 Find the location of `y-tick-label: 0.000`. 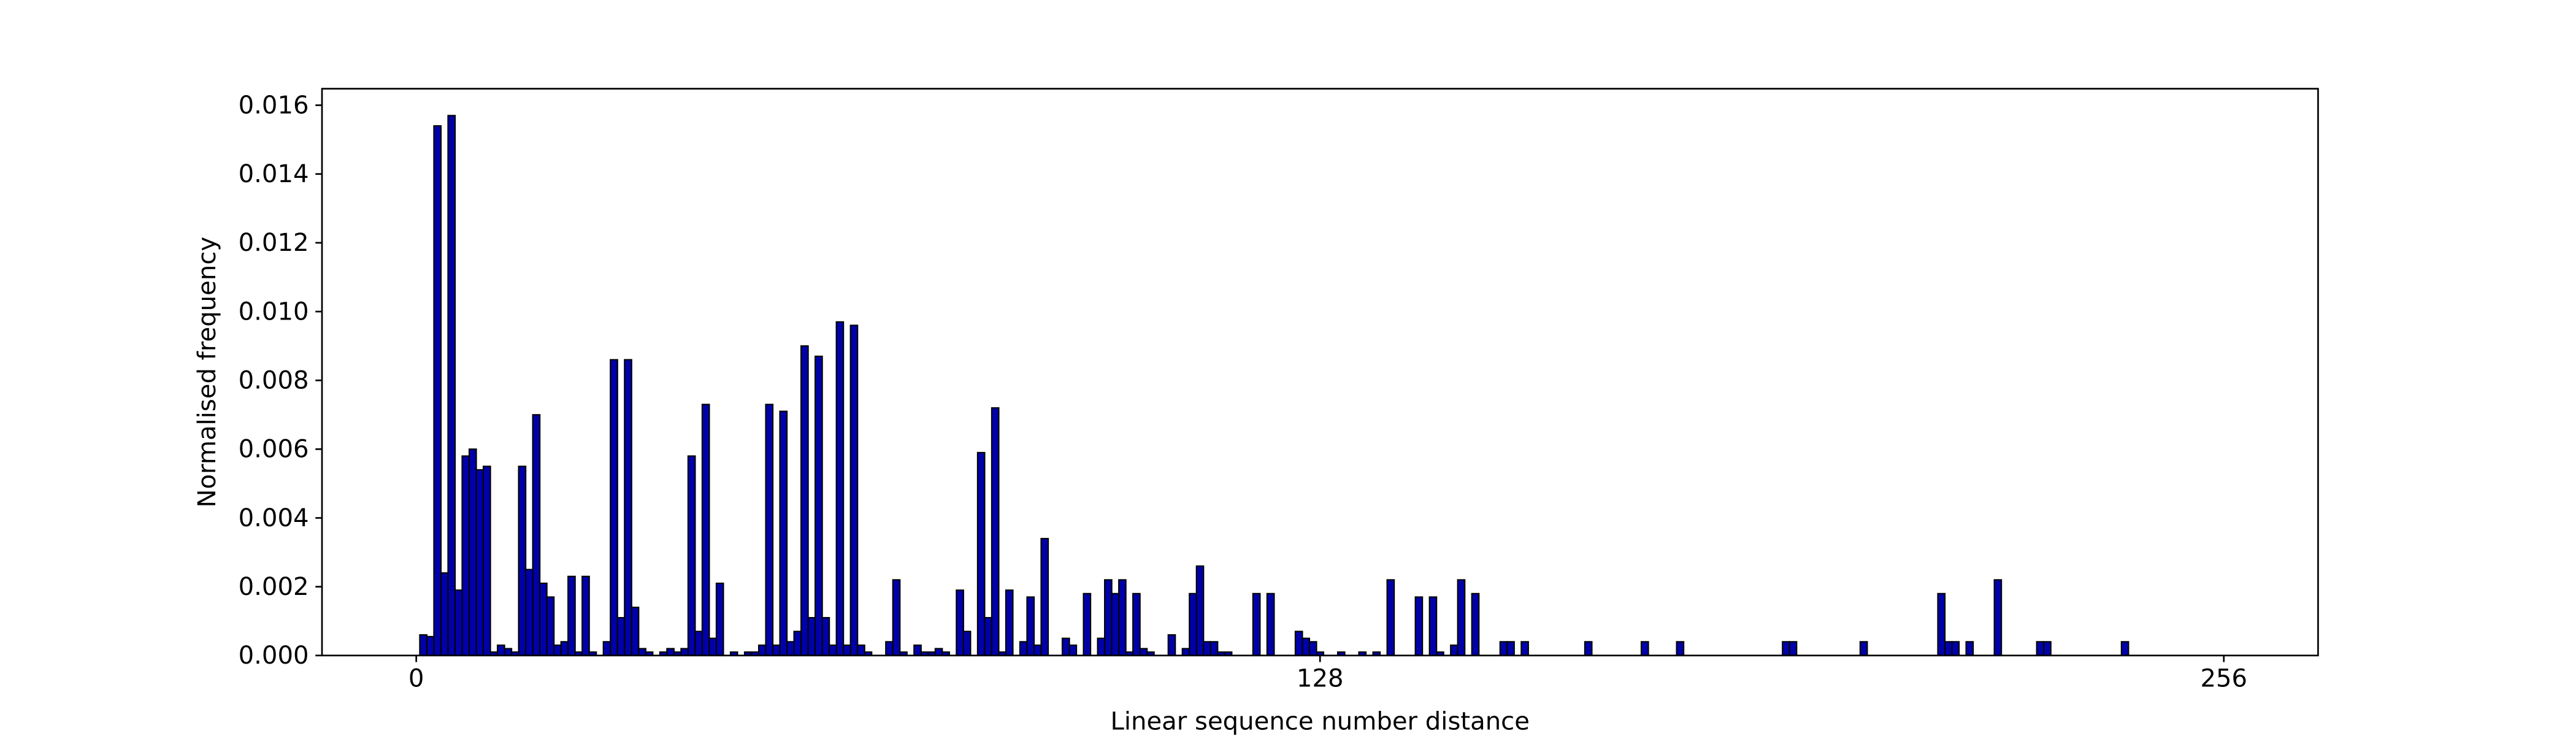

y-tick-label: 0.000 is located at coordinates (274, 656).